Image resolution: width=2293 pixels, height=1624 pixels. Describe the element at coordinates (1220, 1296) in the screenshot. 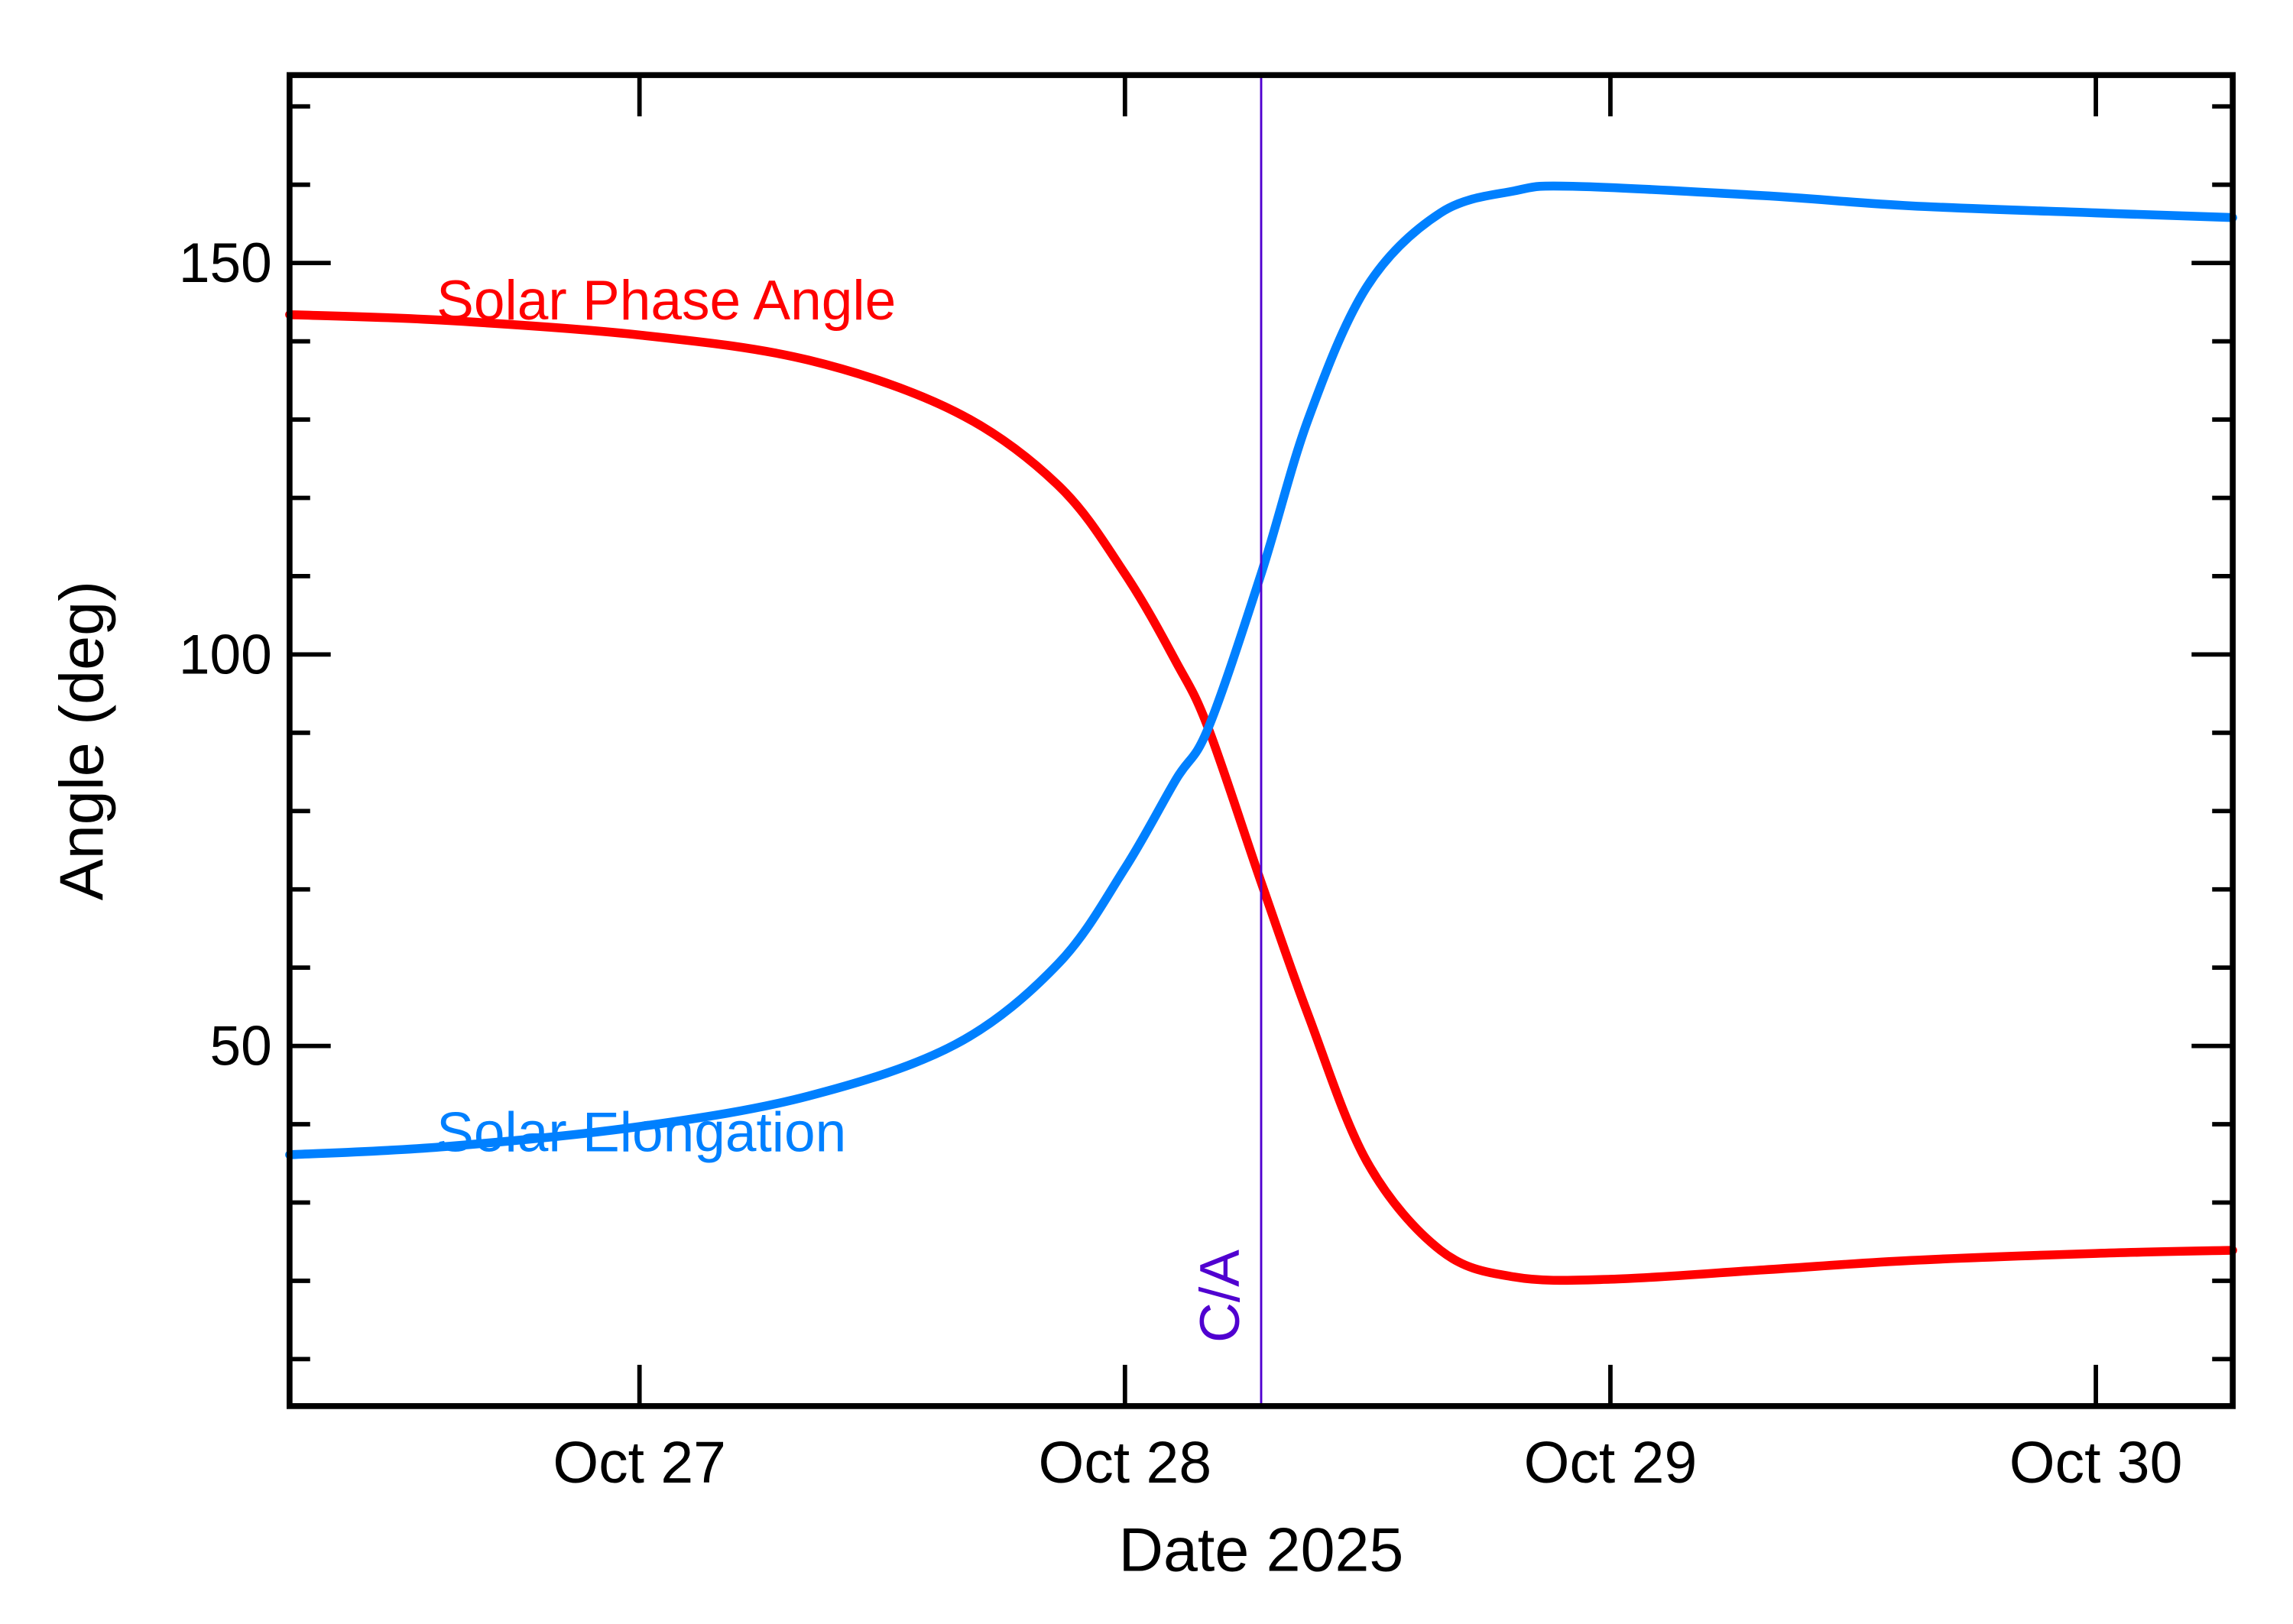

I see `closest-approach-label: C/A` at that location.